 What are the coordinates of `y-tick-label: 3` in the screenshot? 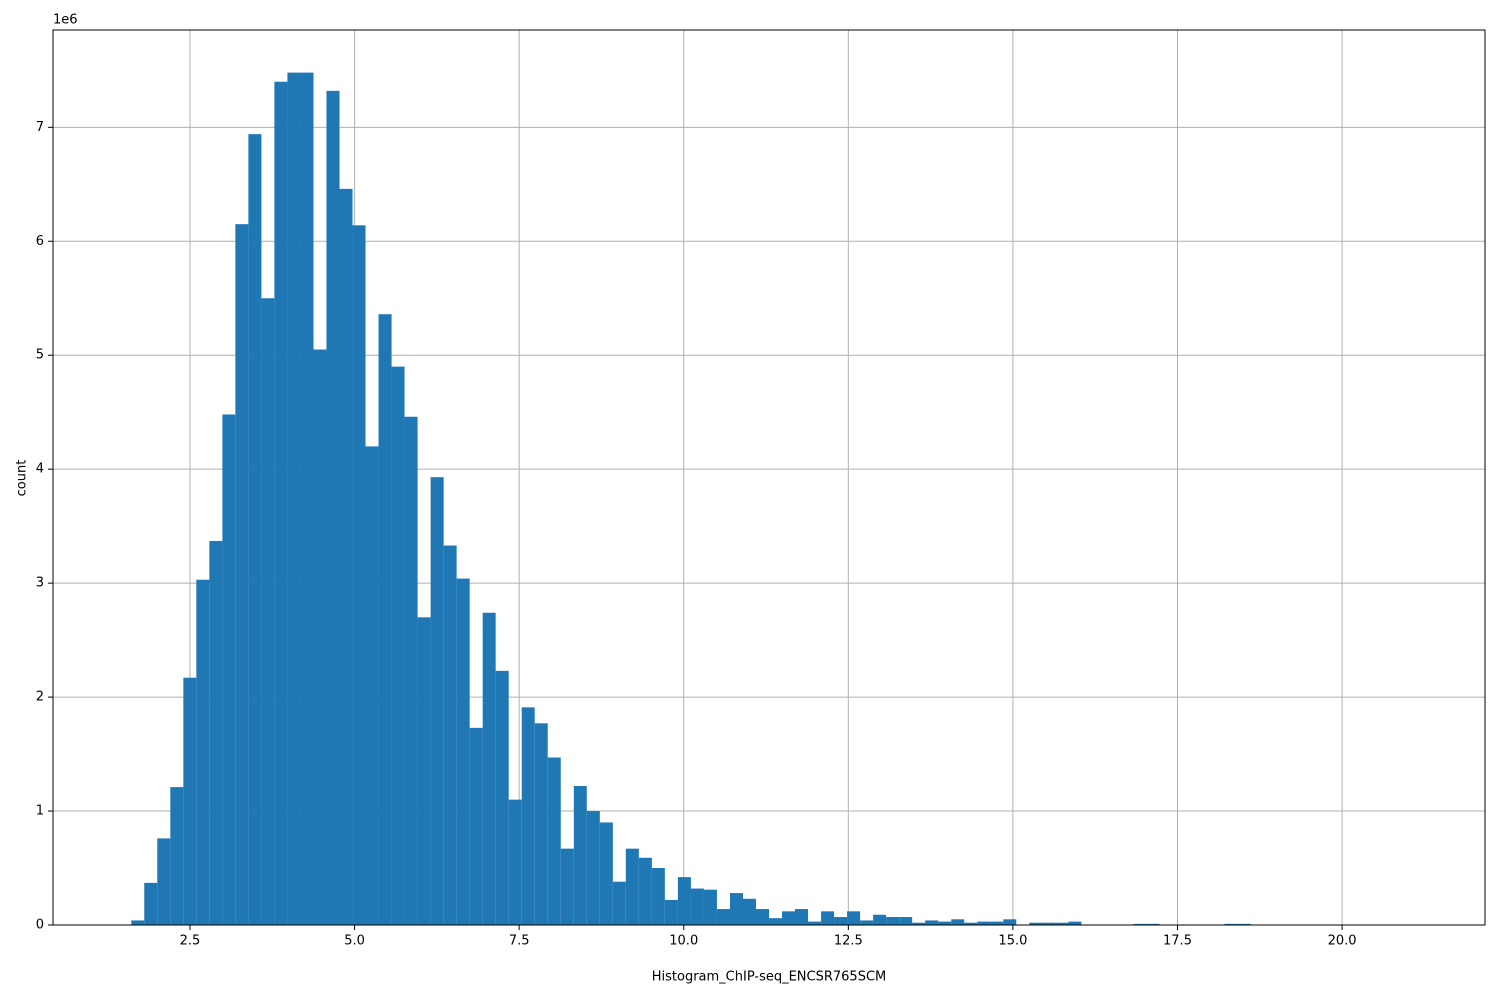 It's located at (40, 583).